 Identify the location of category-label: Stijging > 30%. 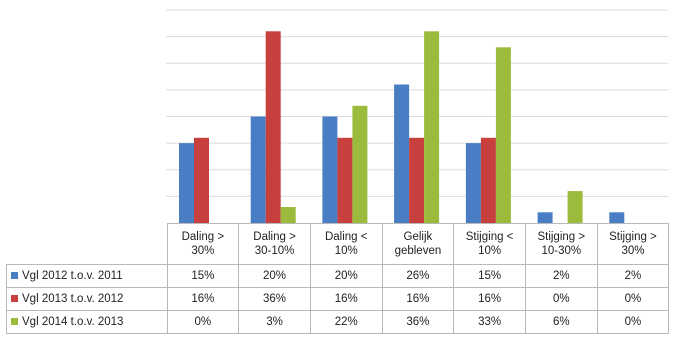
(633, 244).